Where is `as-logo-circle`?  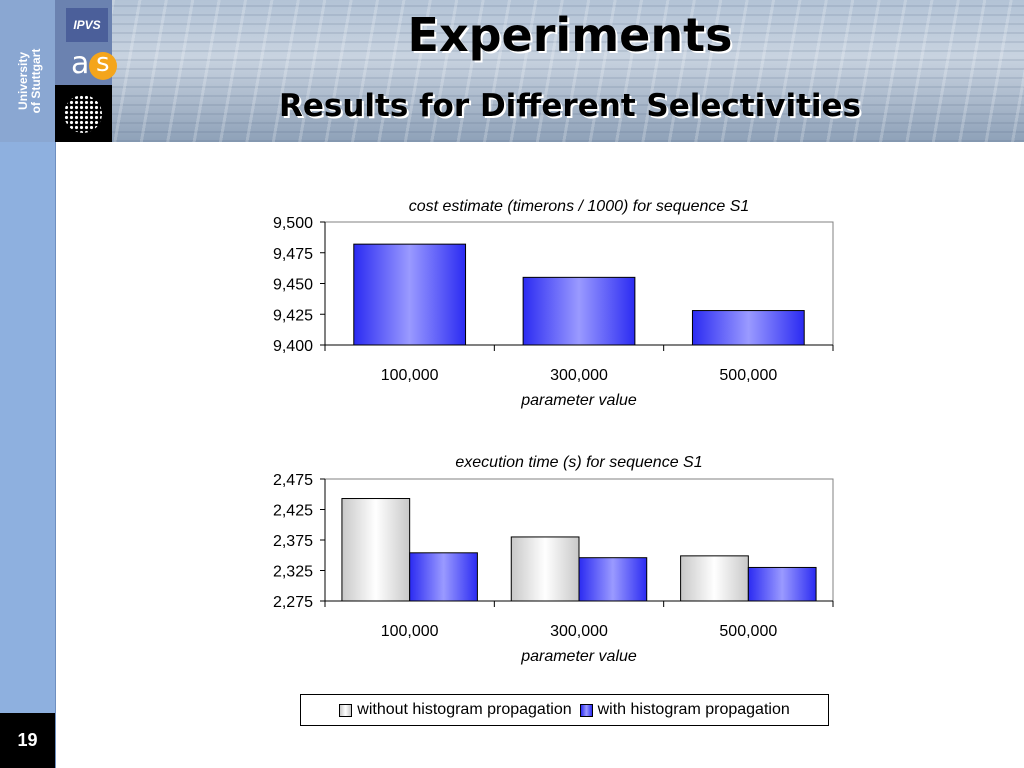 as-logo-circle is located at coordinates (103, 66).